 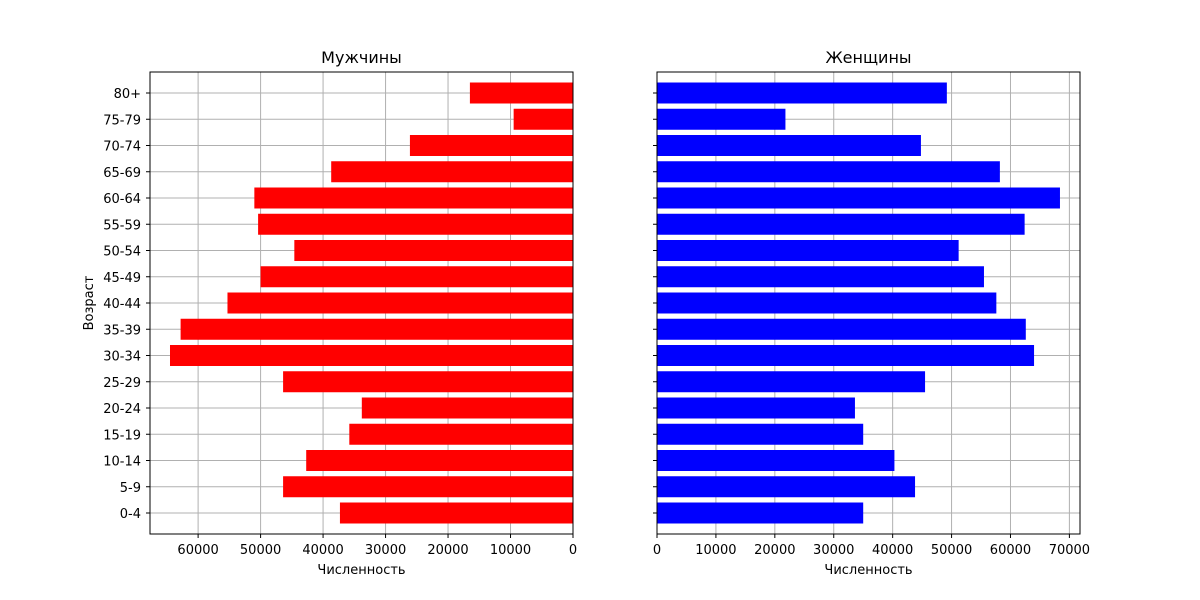 What do you see at coordinates (122, 409) in the screenshot?
I see `y-tick-label: 20-24` at bounding box center [122, 409].